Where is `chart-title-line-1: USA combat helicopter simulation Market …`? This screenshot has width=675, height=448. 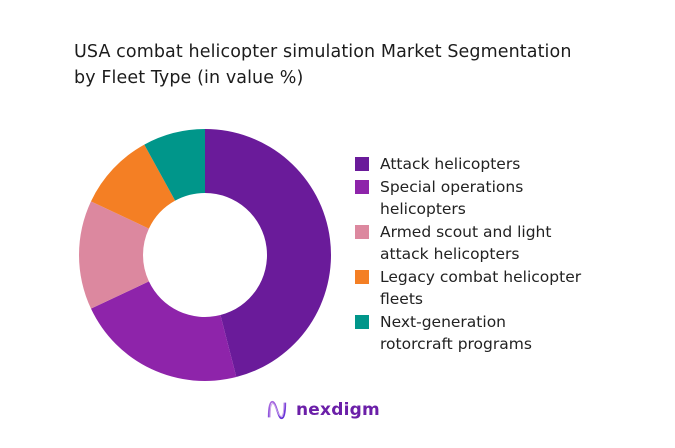
chart-title-line-1: USA combat helicopter simulation Market … is located at coordinates (323, 52).